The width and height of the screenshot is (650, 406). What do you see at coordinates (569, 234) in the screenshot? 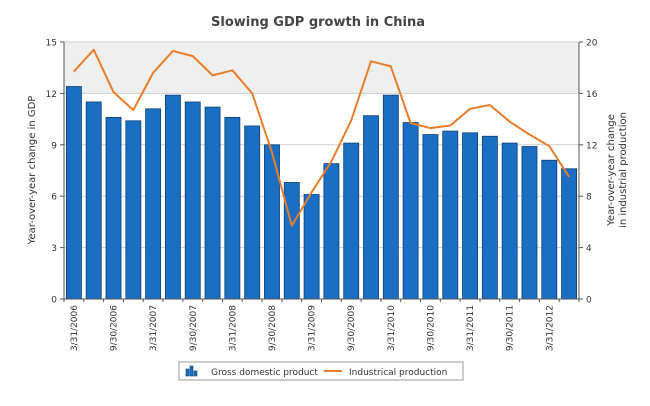
I see `bar-gdp-6-30-2012` at bounding box center [569, 234].